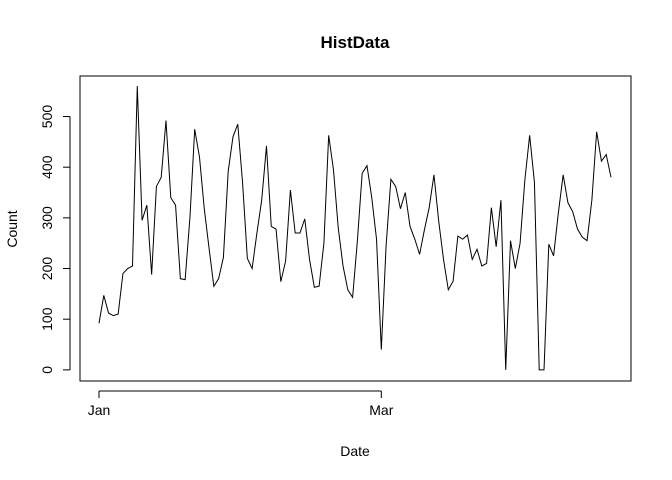 The width and height of the screenshot is (672, 480). Describe the element at coordinates (47, 167) in the screenshot. I see `y-tick-label: 400` at that location.